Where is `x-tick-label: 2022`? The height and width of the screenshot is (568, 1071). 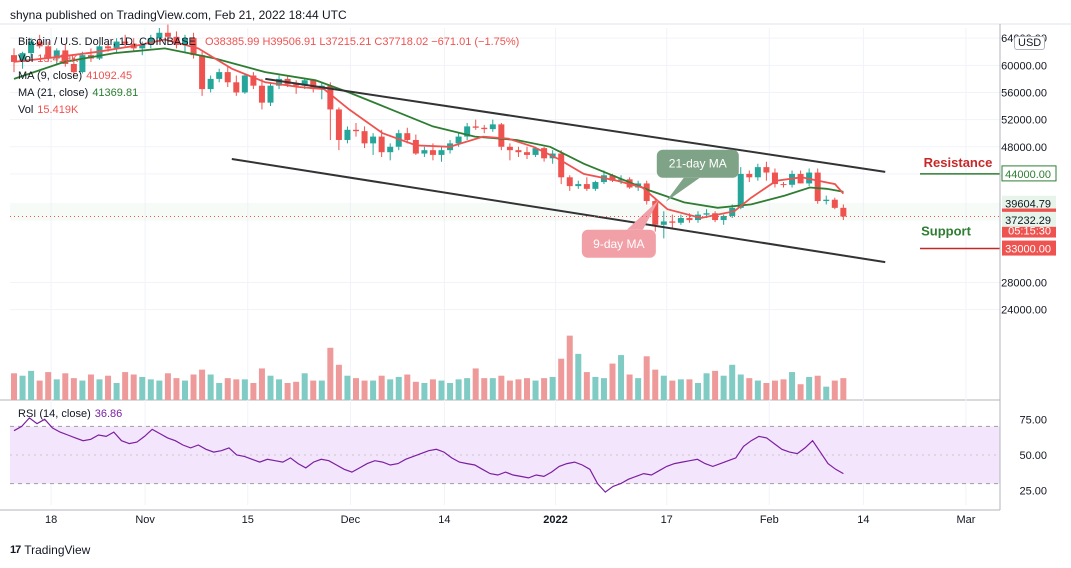
x-tick-label: 2022 is located at coordinates (555, 520).